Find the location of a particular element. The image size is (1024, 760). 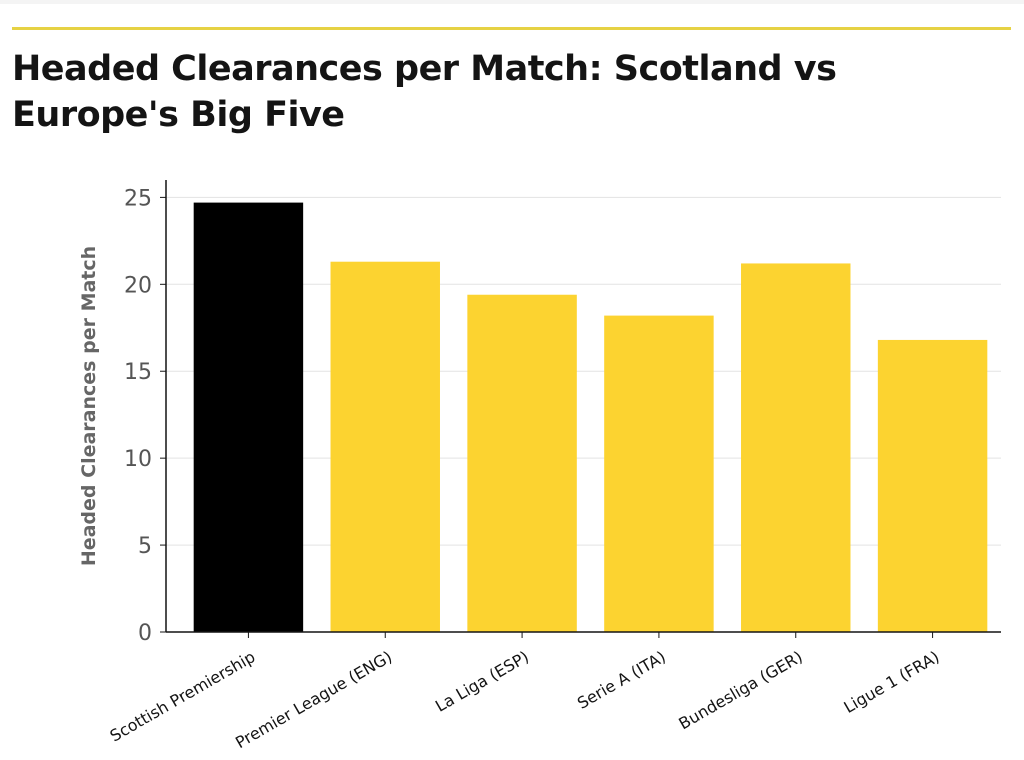

y-tick-label: 10 is located at coordinates (138, 459).